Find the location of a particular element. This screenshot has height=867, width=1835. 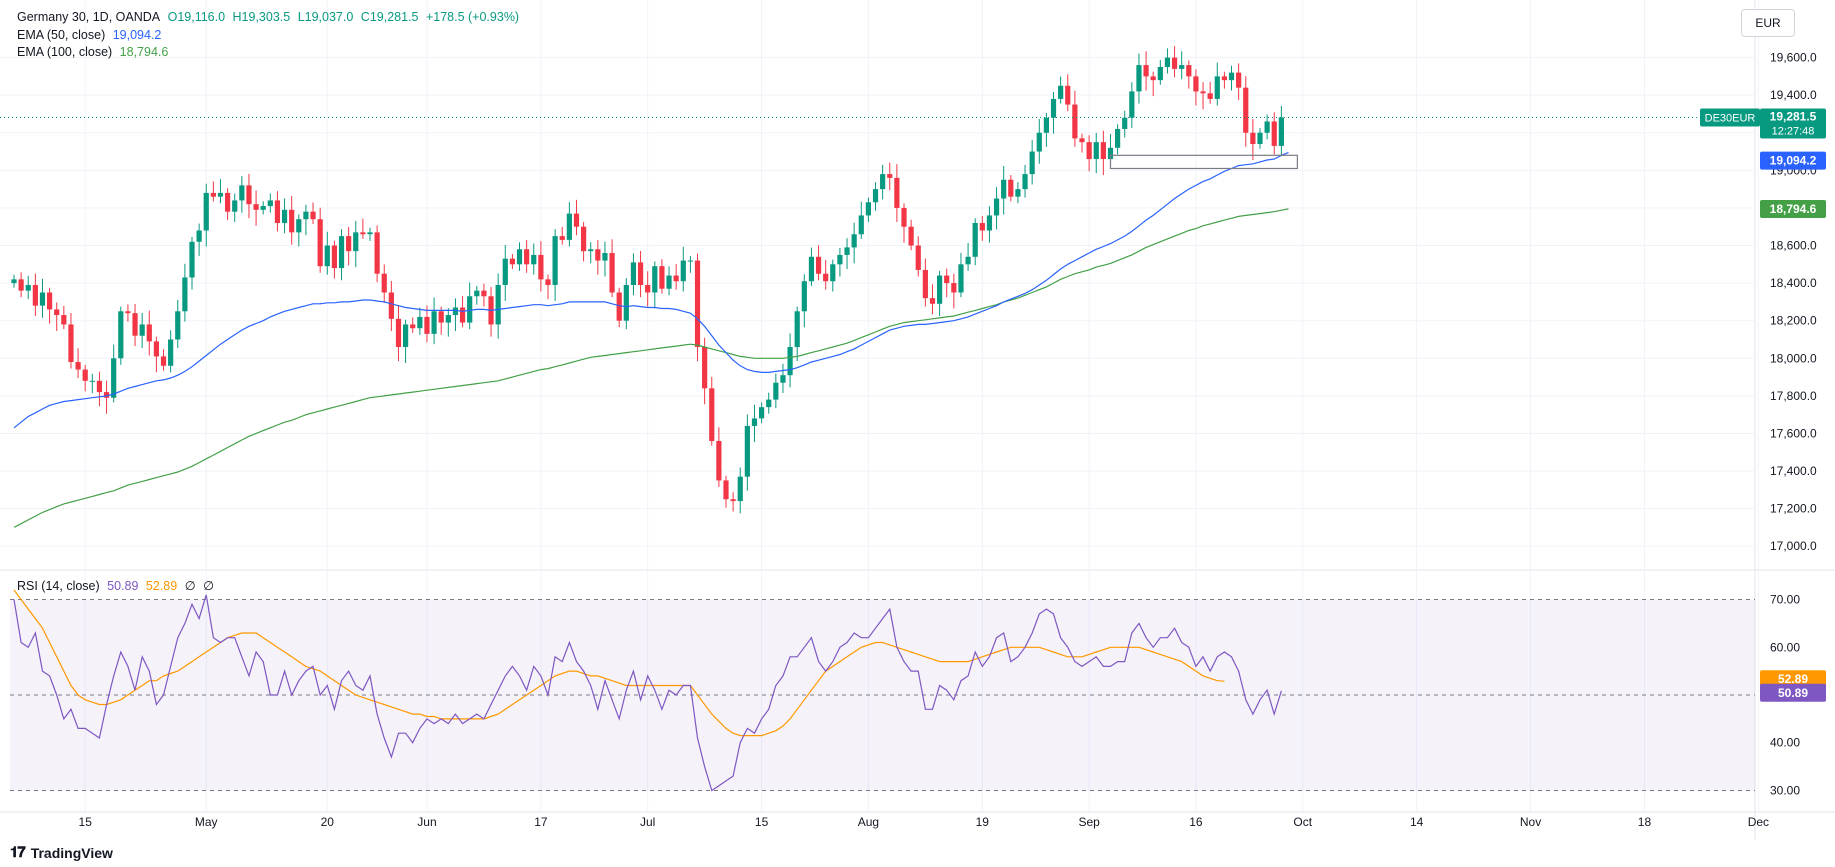

ema50-price-tag is located at coordinates (1793, 160).